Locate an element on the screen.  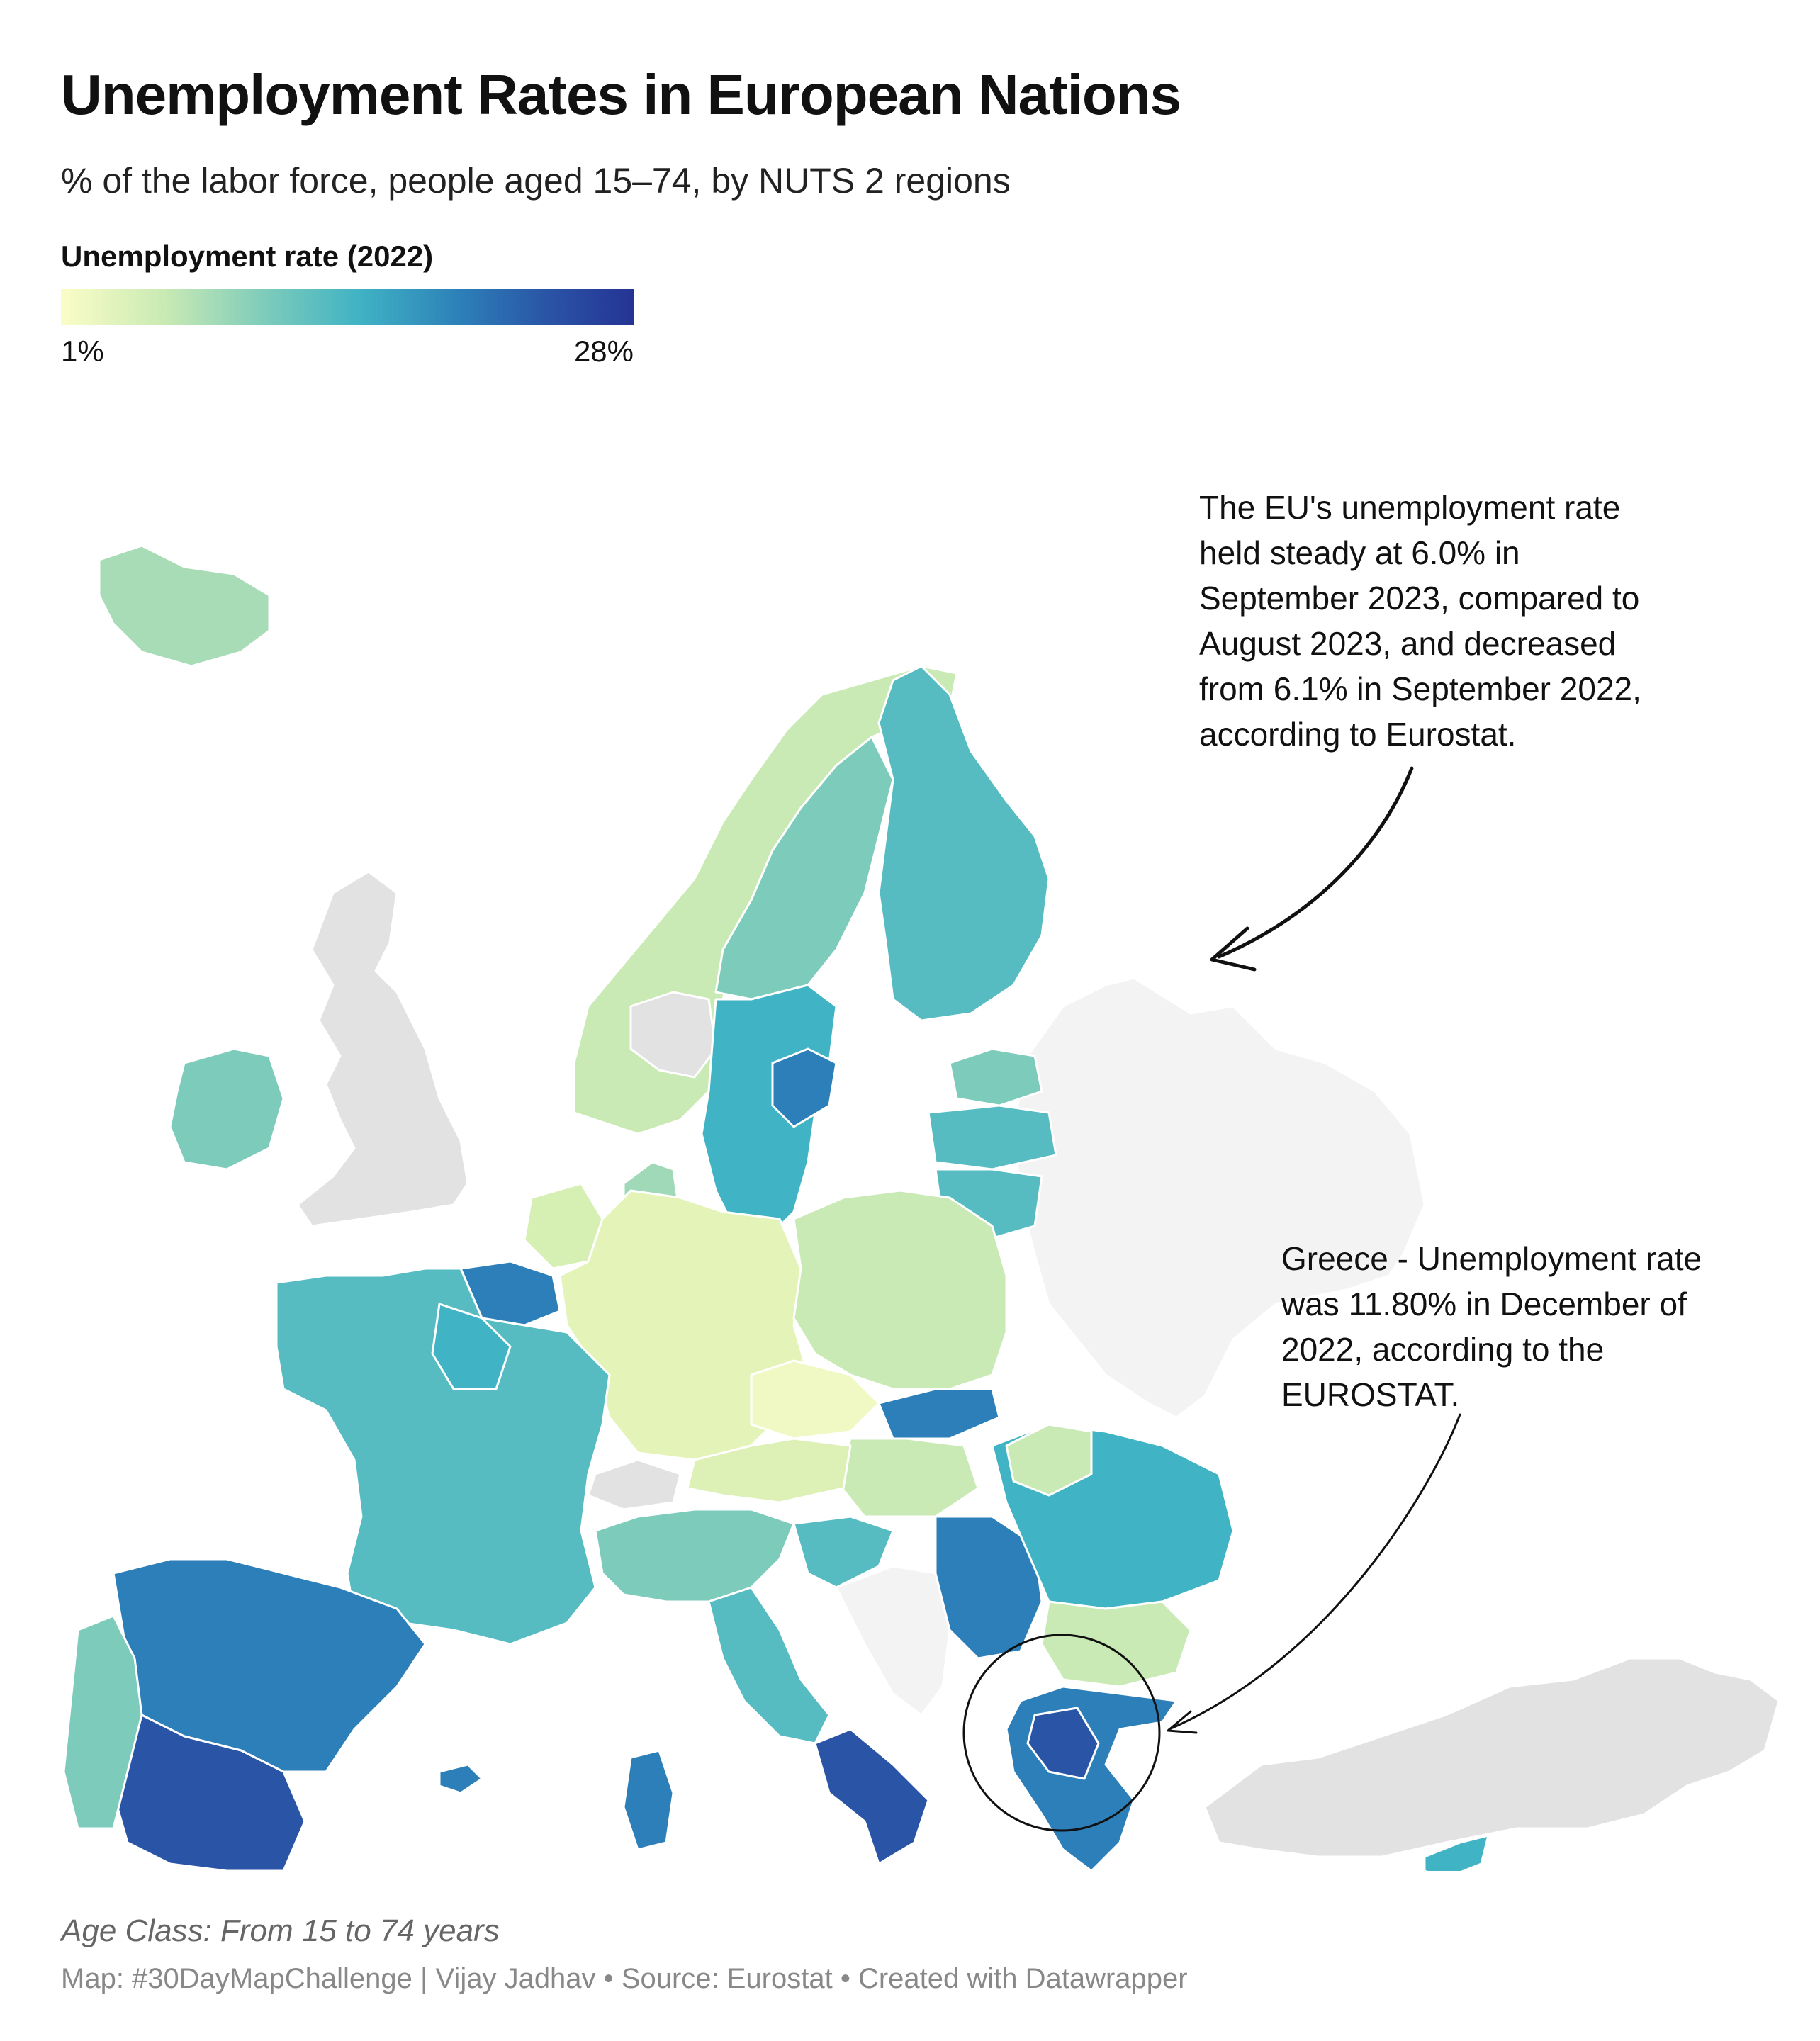
annotation-line: September 2023, compared to is located at coordinates (1420, 598).